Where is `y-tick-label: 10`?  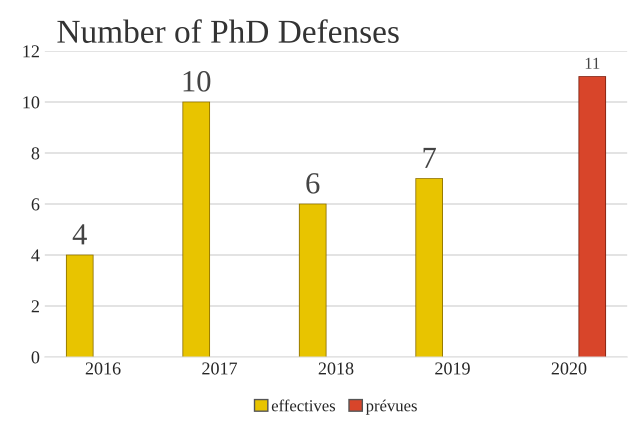
y-tick-label: 10 is located at coordinates (31, 102).